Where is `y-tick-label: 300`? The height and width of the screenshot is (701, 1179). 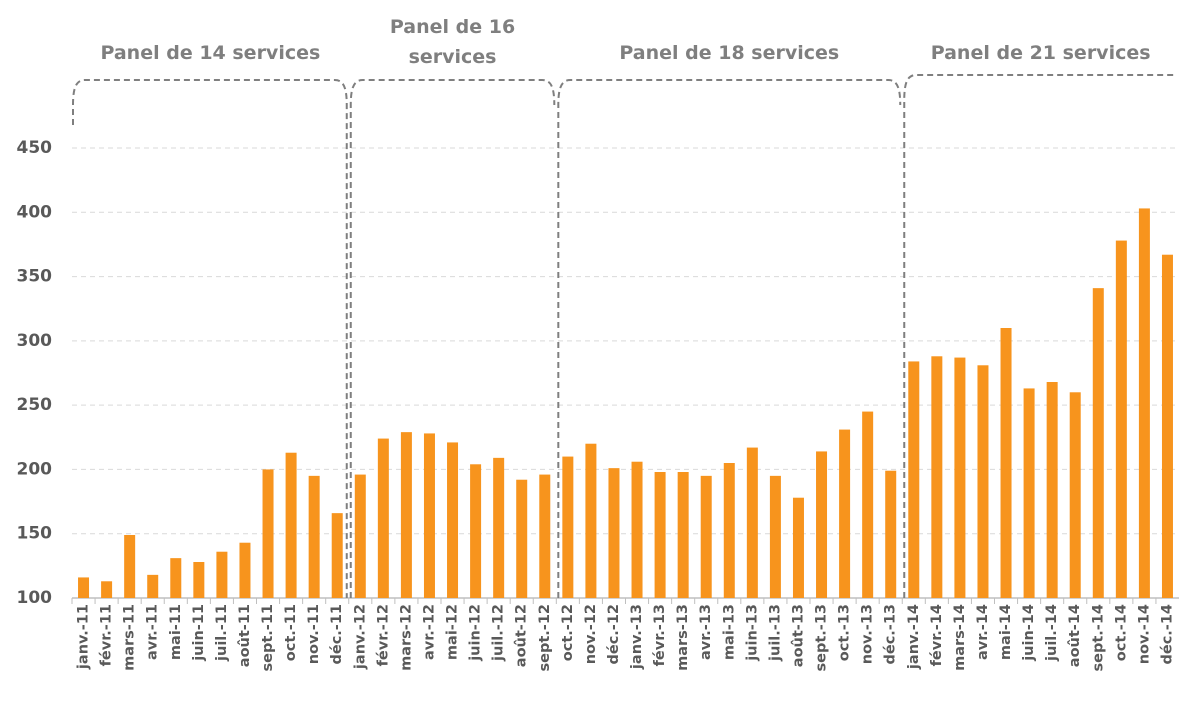
y-tick-label: 300 is located at coordinates (35, 341).